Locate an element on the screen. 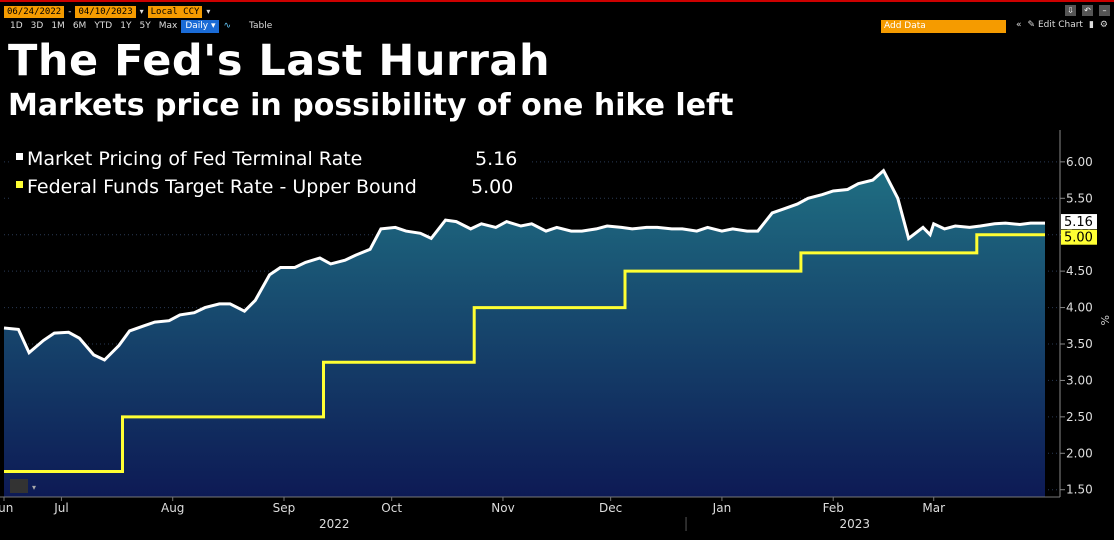 The image size is (1114, 540). last-value-tags: 5.16 5.00 is located at coordinates (1079, 230).